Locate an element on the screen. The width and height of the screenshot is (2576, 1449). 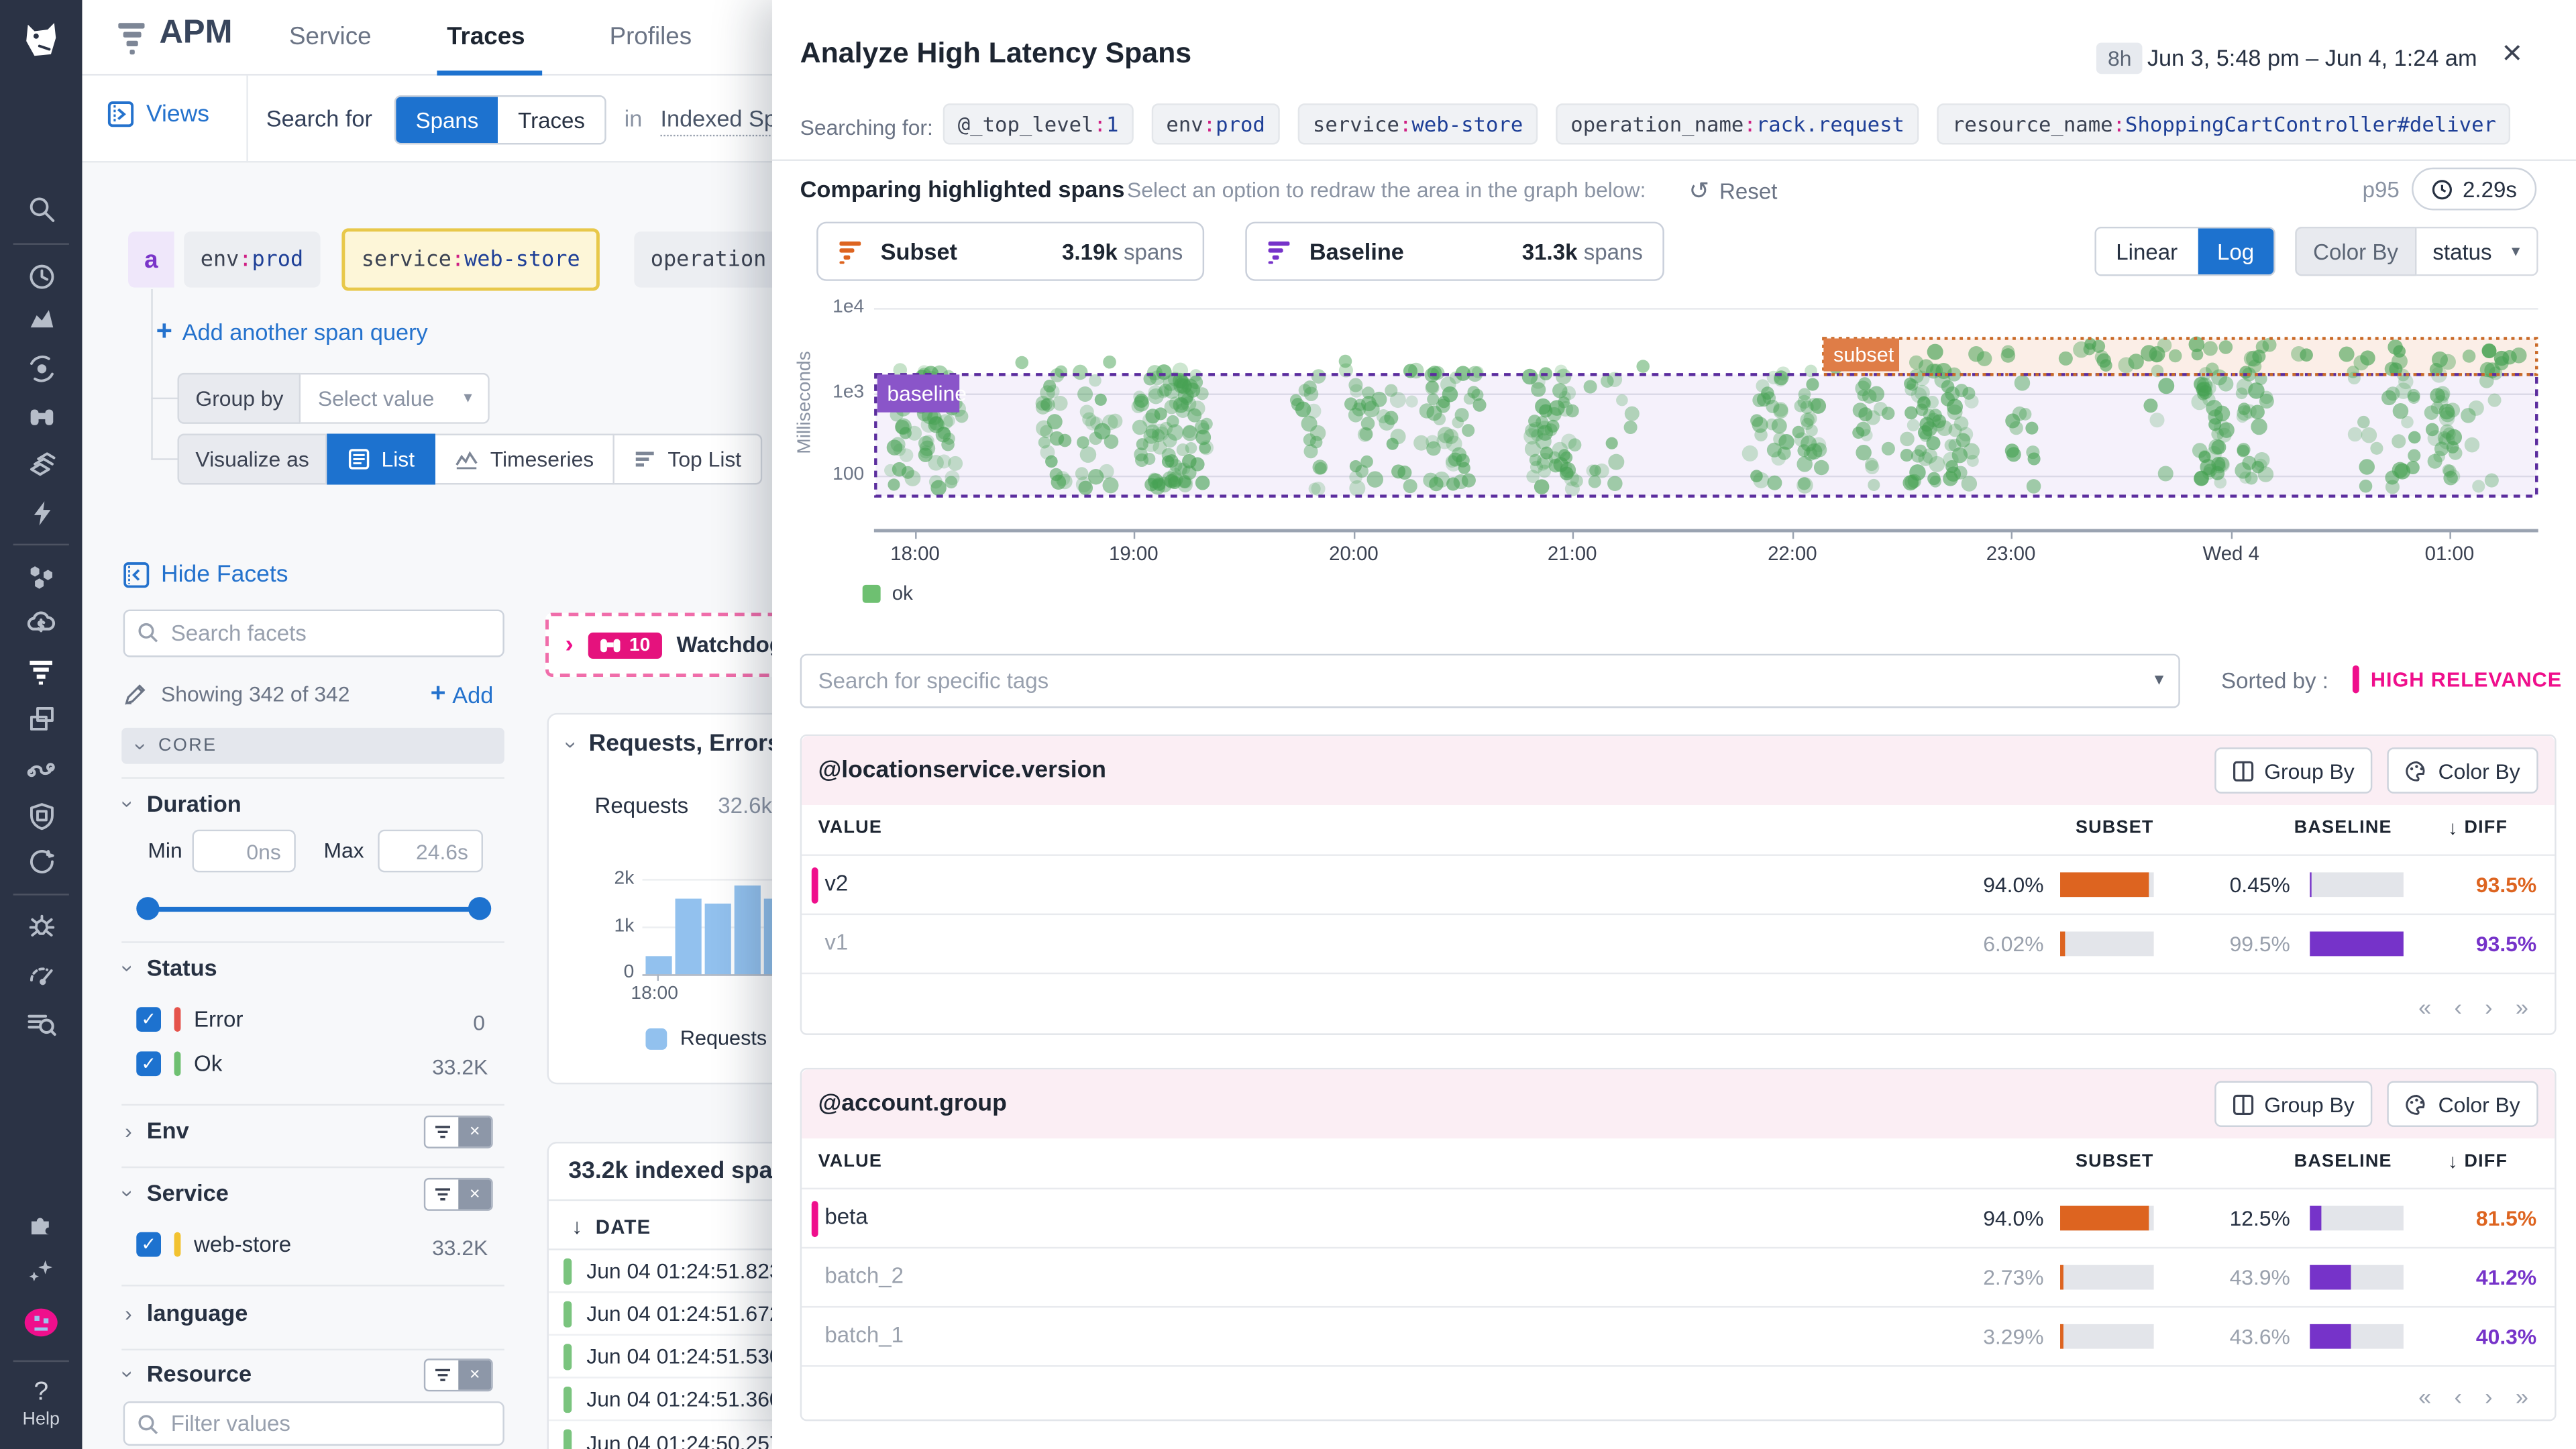
chevron-down-icon: ▾ is located at coordinates (2159, 680).